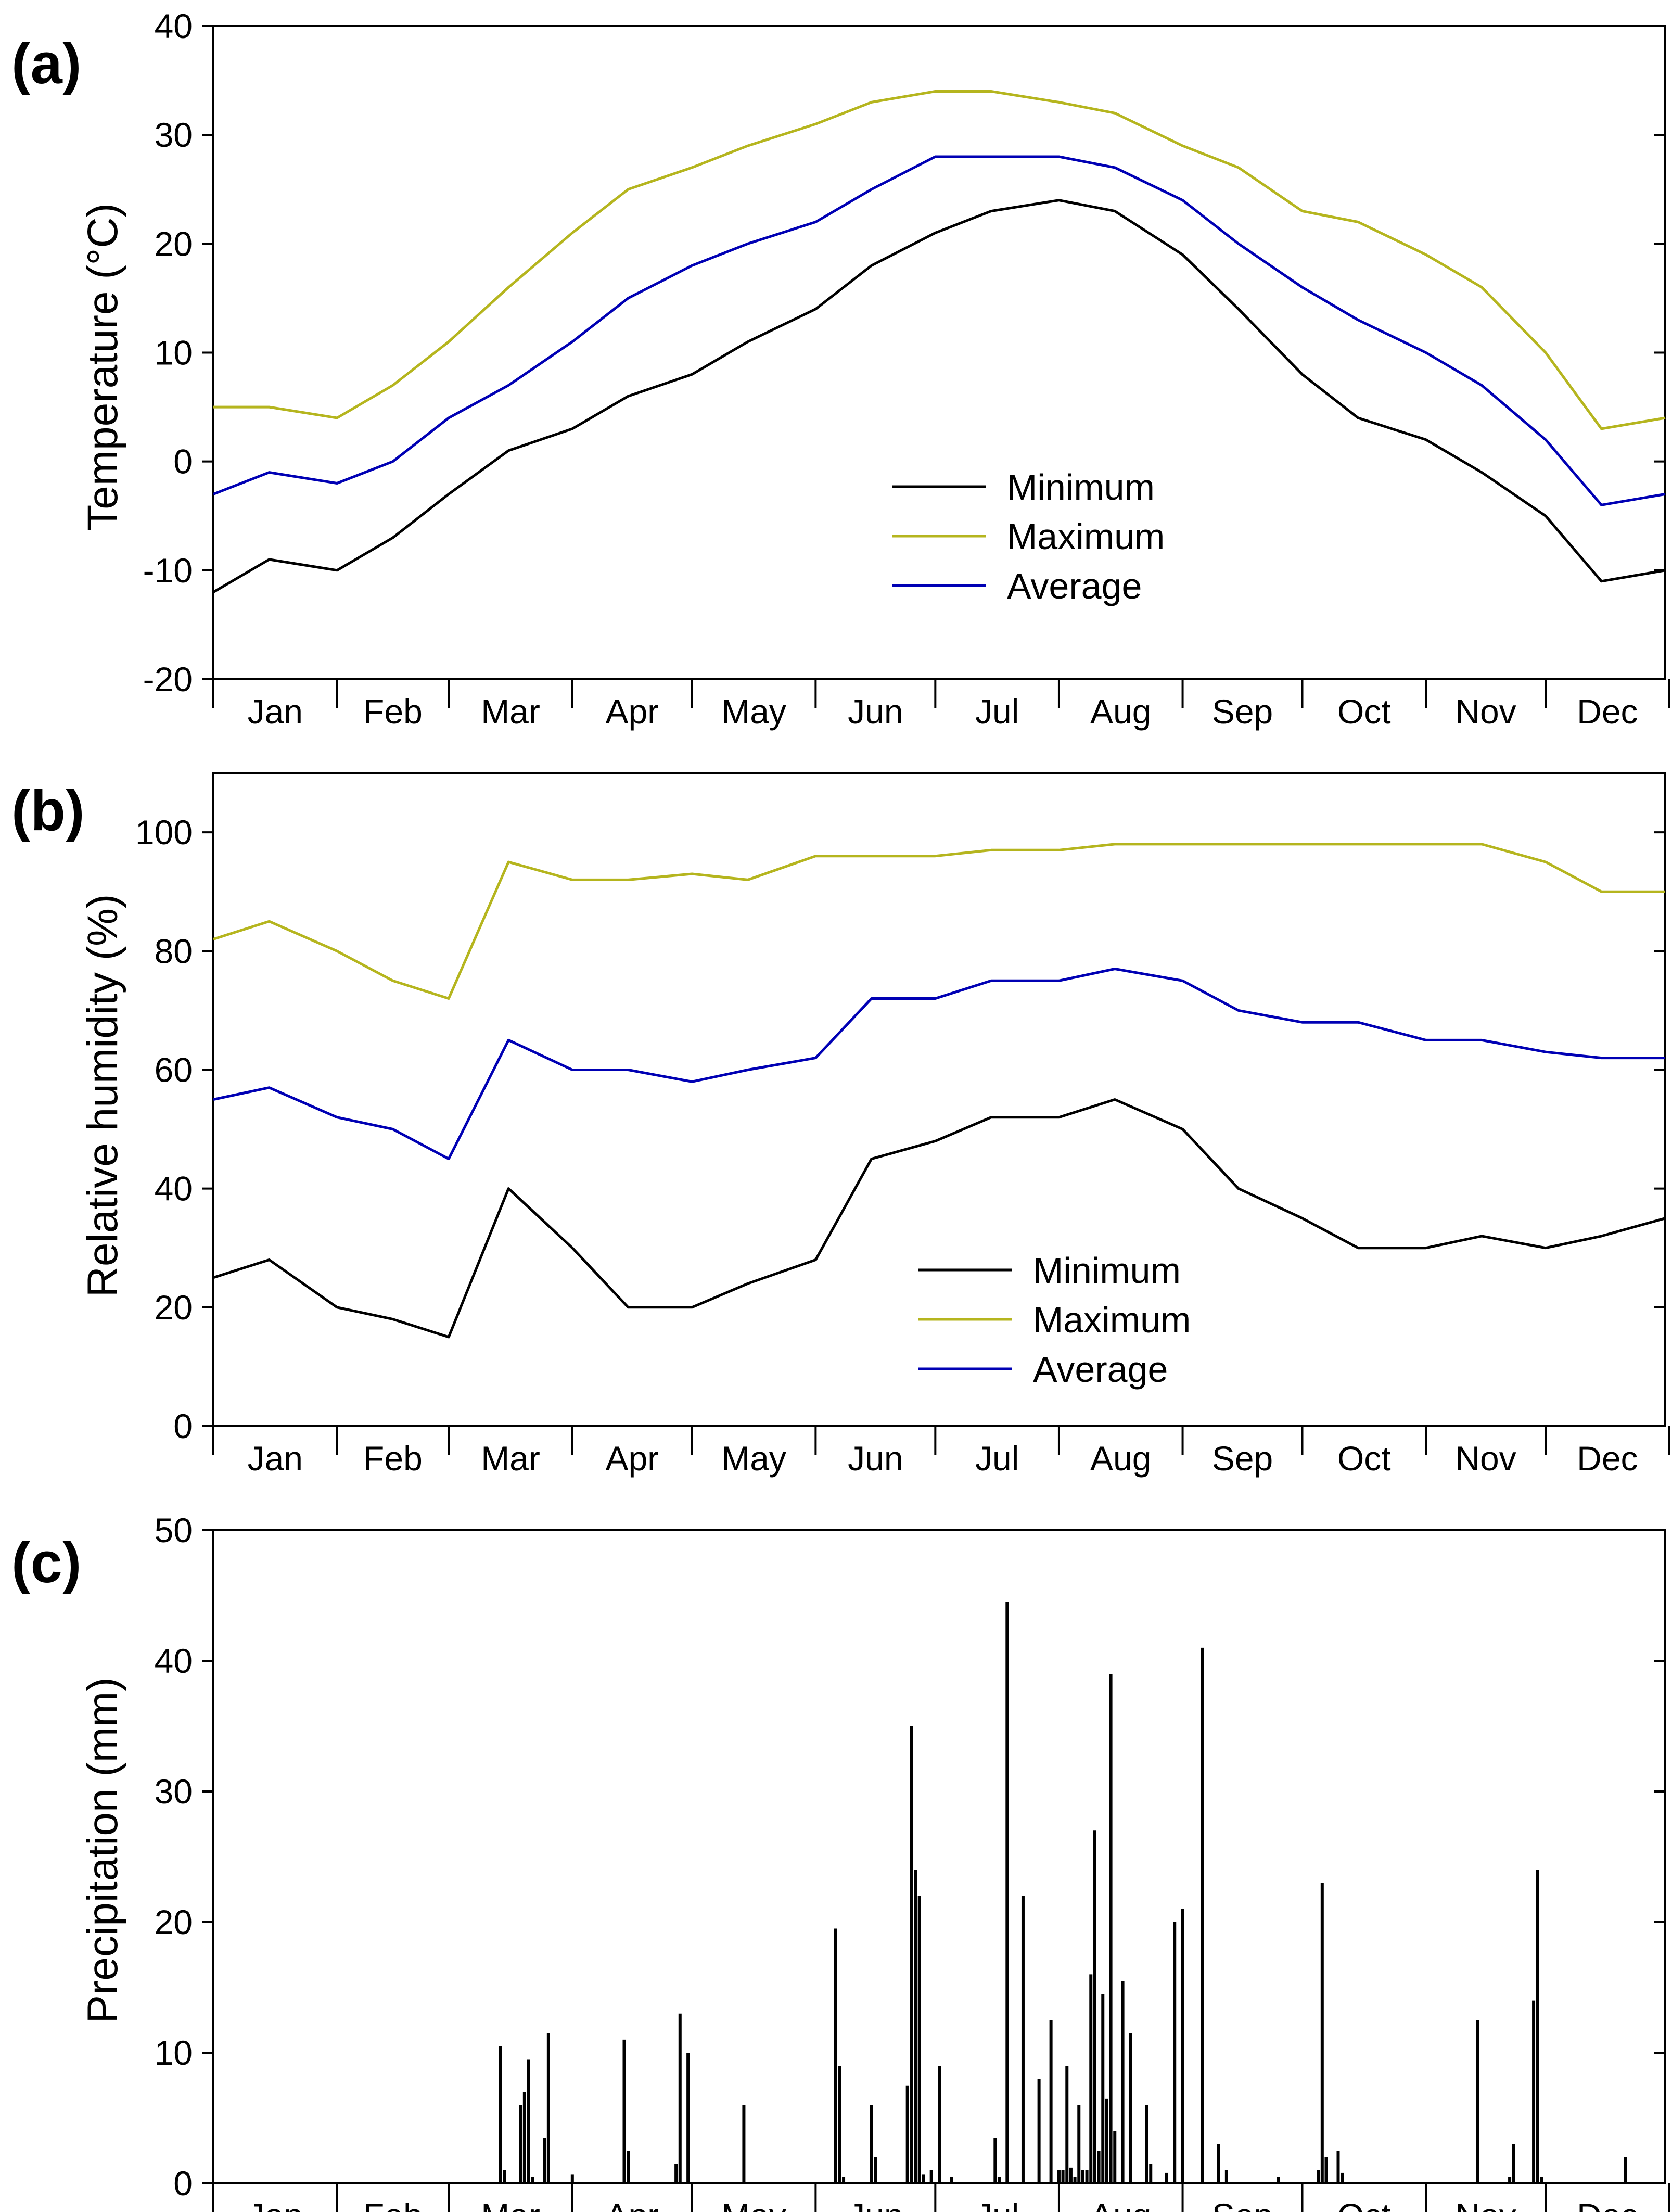  What do you see at coordinates (939, 1219) in the screenshot?
I see `series-minimum-line` at bounding box center [939, 1219].